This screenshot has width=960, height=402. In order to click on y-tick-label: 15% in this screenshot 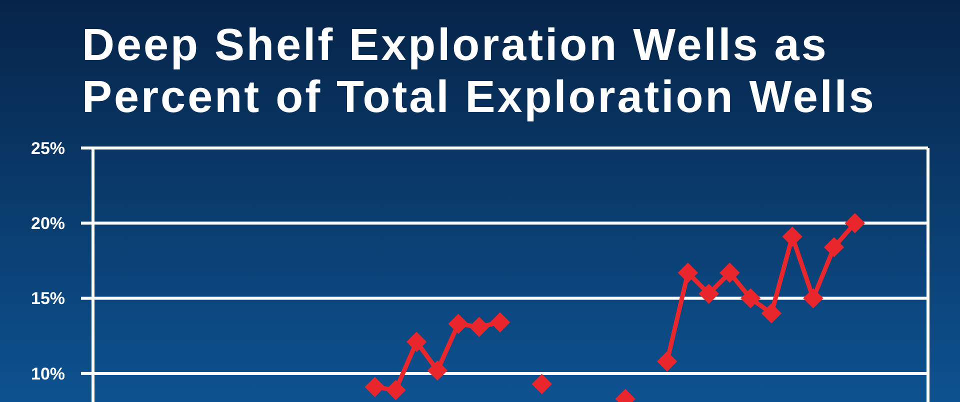, I will do `click(48, 298)`.